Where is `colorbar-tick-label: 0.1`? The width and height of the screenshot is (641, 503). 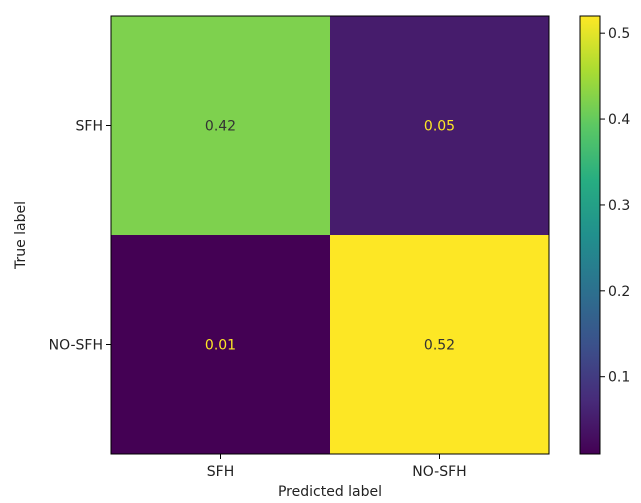 colorbar-tick-label: 0.1 is located at coordinates (619, 378).